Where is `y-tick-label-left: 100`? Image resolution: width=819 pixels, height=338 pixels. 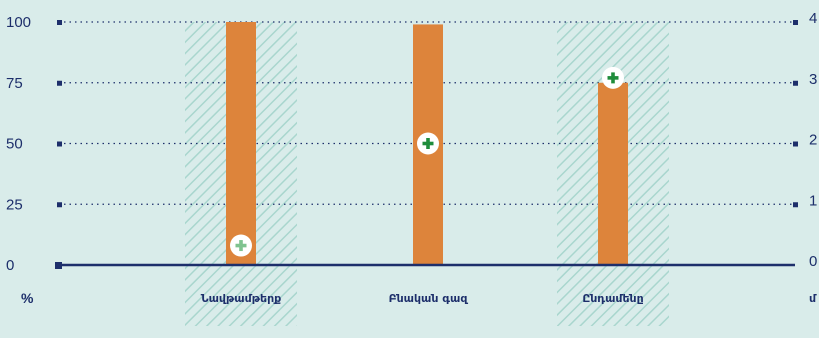
y-tick-label-left: 100 is located at coordinates (18, 22).